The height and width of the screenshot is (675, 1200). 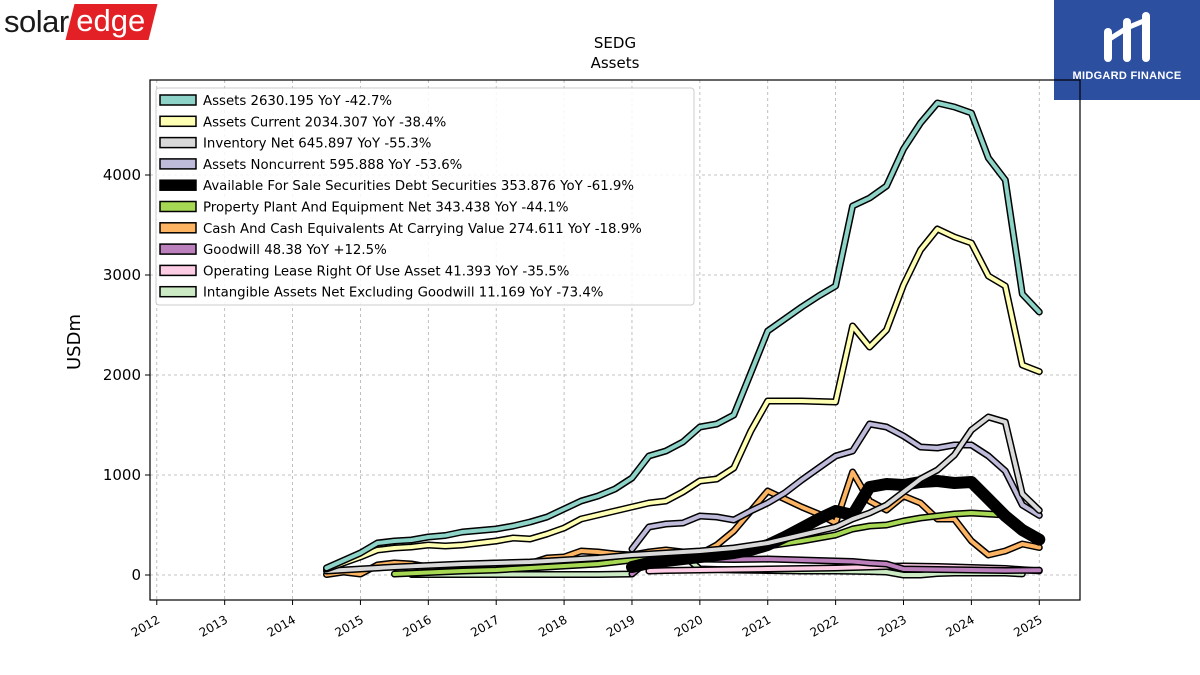 I want to click on x-tick-label: 2024, so click(x=959, y=625).